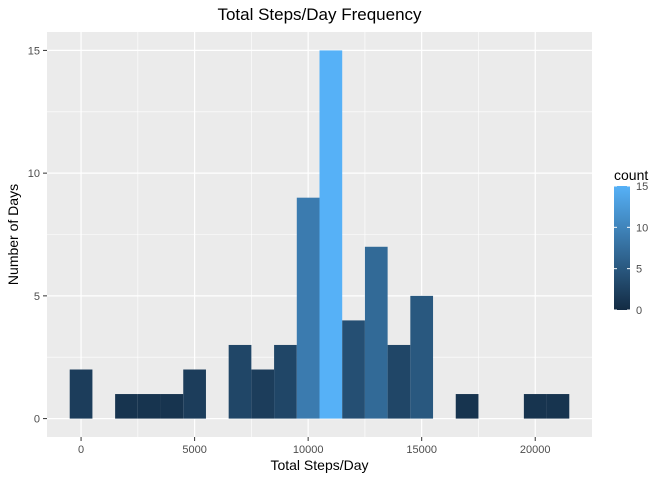 This screenshot has width=672, height=480. What do you see at coordinates (421, 450) in the screenshot?
I see `x-tick-label: 15000` at bounding box center [421, 450].